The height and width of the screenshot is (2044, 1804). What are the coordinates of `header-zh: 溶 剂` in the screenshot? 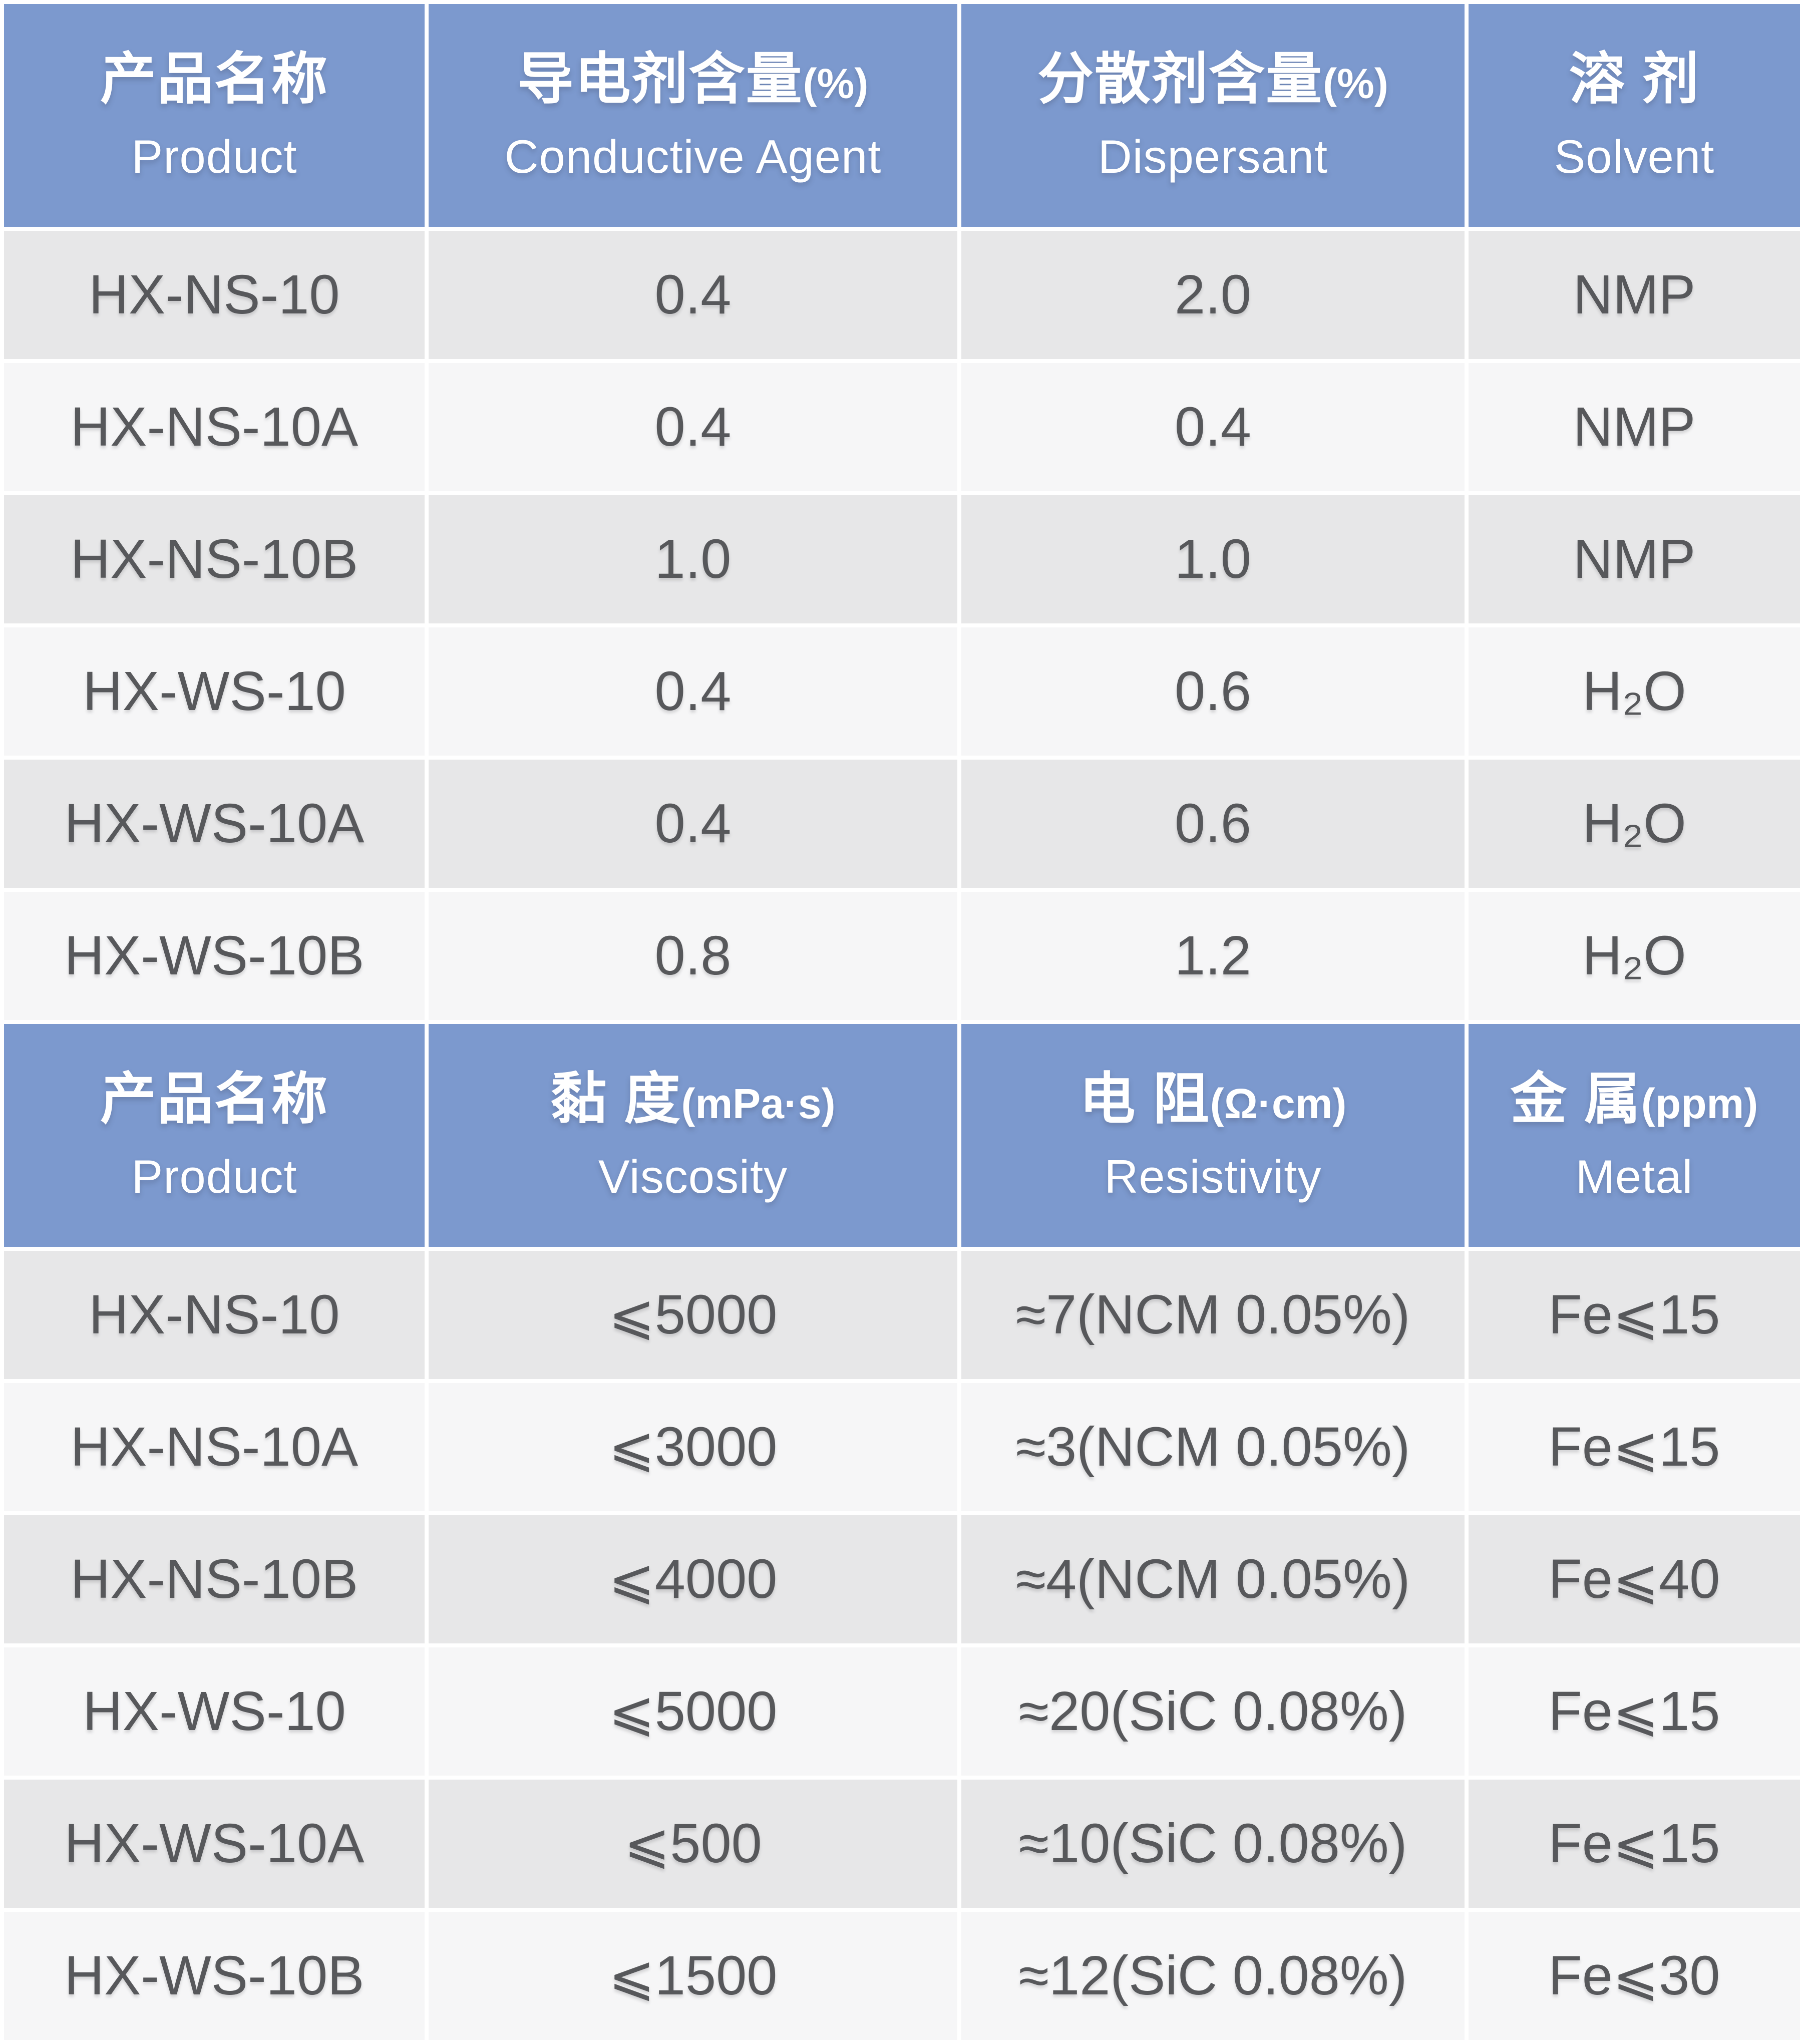 It's located at (1634, 79).